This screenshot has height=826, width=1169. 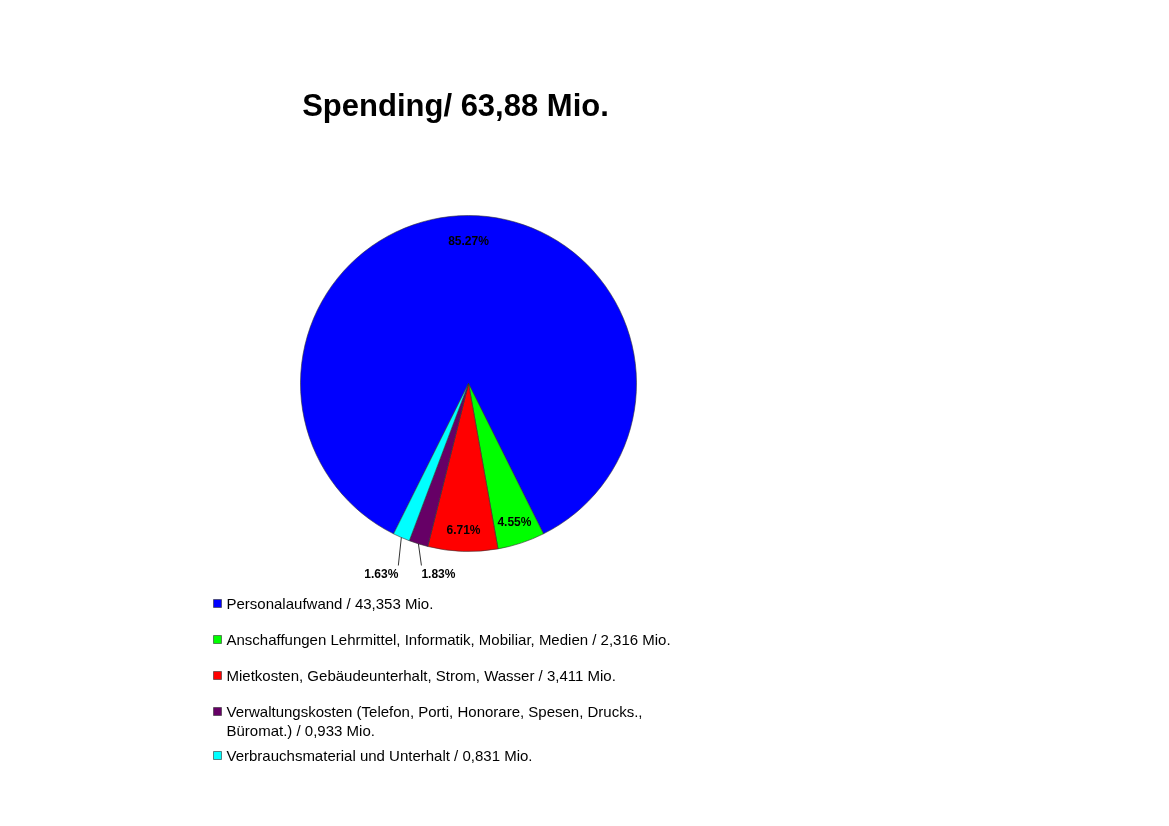 What do you see at coordinates (463, 529) in the screenshot?
I see `data-label: 6.71%` at bounding box center [463, 529].